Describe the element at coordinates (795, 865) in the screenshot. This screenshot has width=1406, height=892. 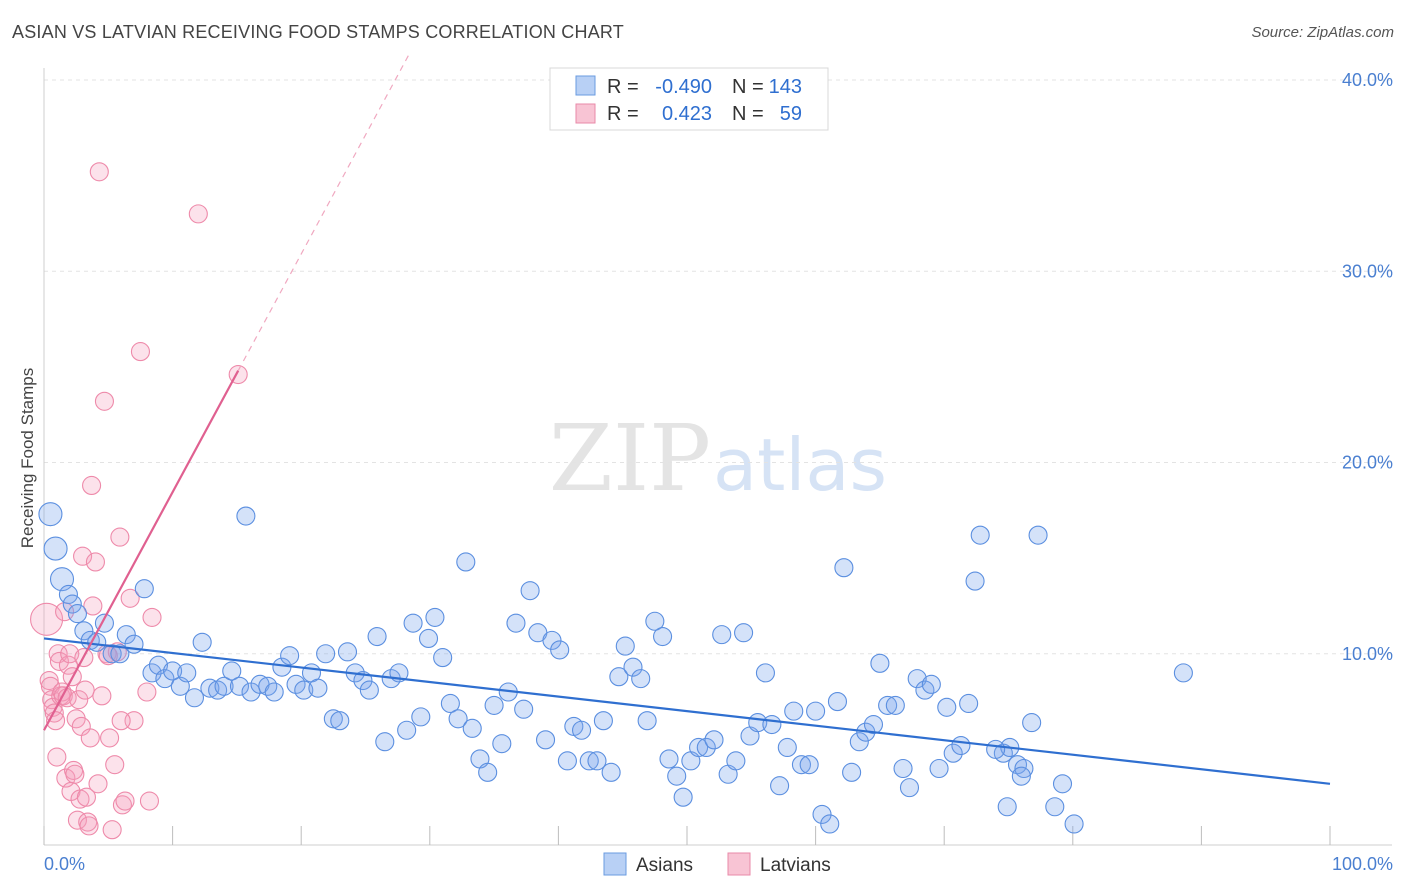
I see `bottom-legend-latvians-label: Latvians` at that location.